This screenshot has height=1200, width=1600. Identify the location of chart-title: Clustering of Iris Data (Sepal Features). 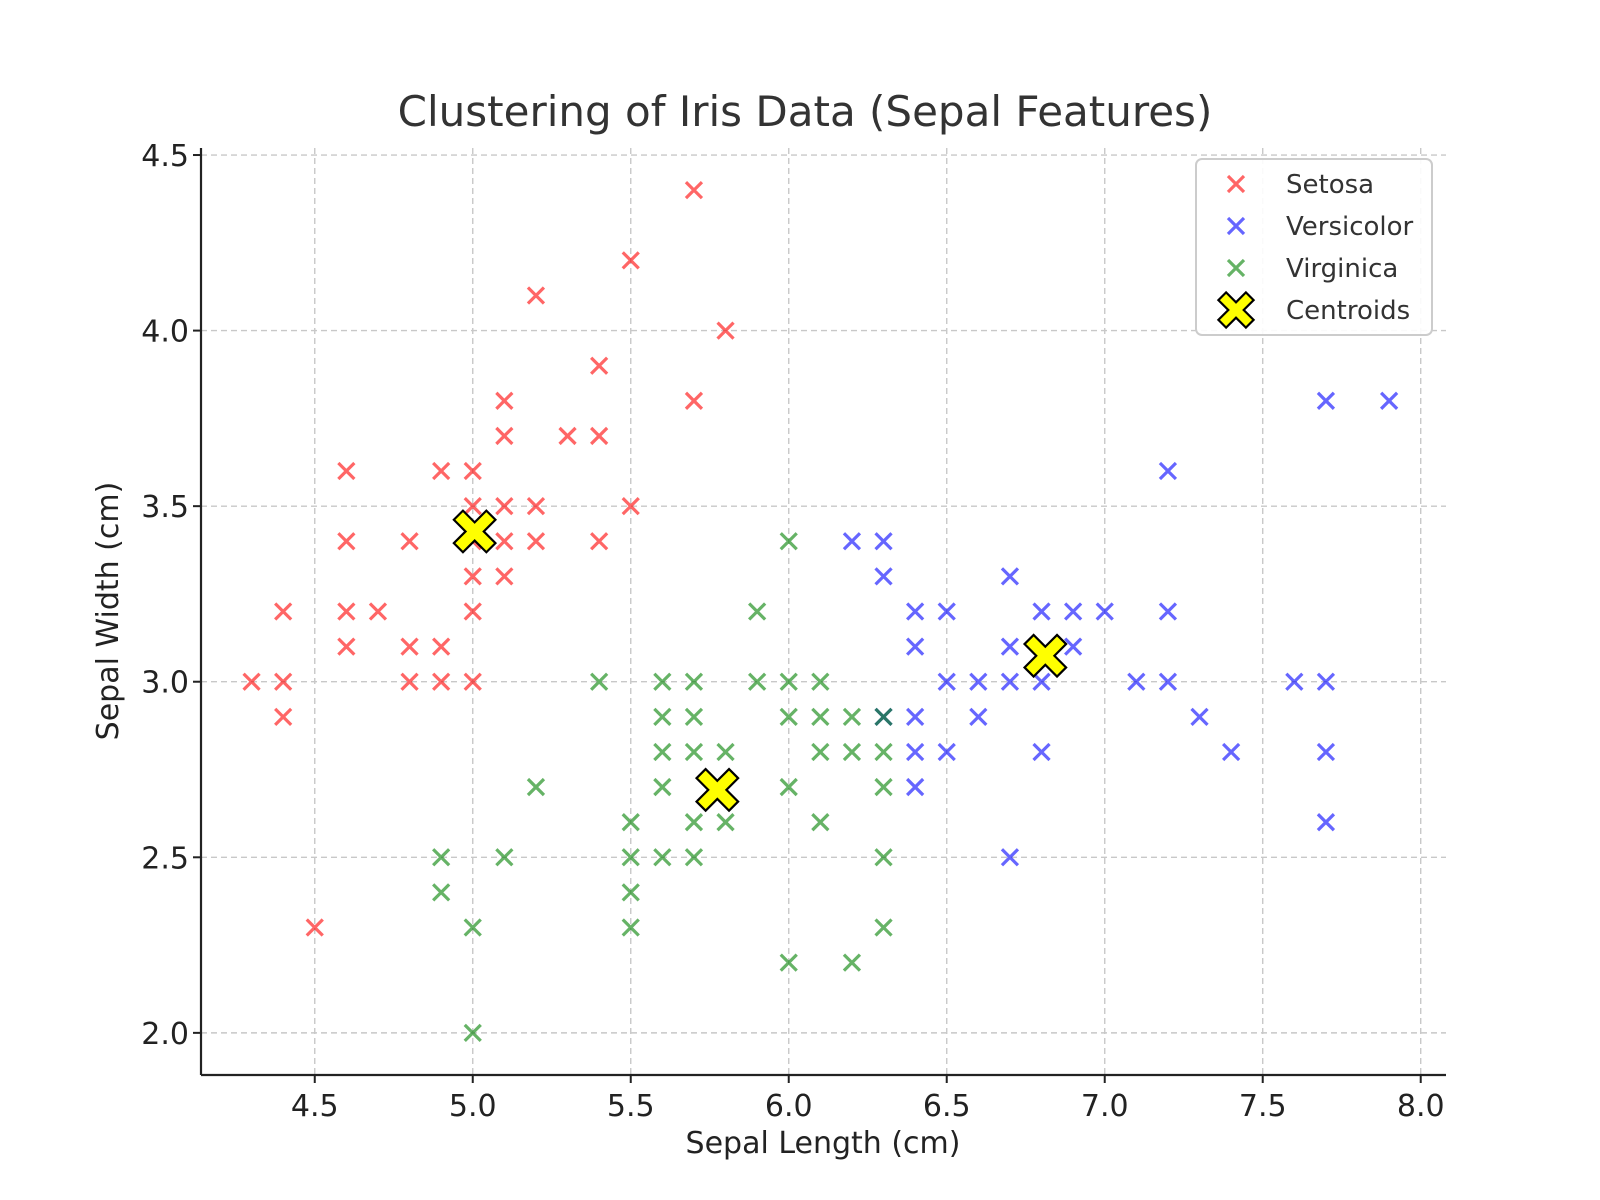
(805, 111).